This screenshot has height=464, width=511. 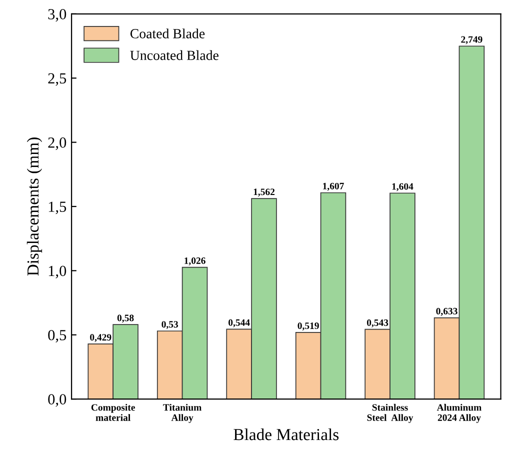 I want to click on data-label: 1,562, so click(x=264, y=192).